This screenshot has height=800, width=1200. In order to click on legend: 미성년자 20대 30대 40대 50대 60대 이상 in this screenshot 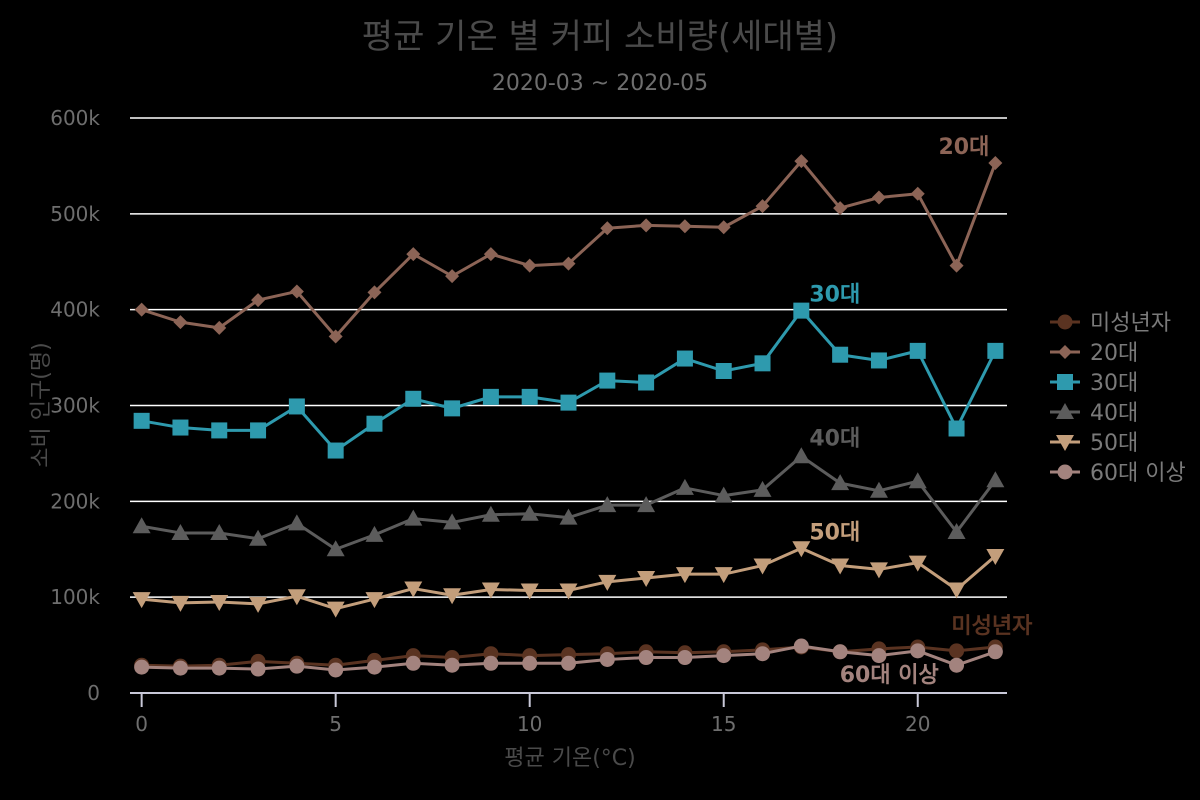, I will do `click(1118, 398)`.